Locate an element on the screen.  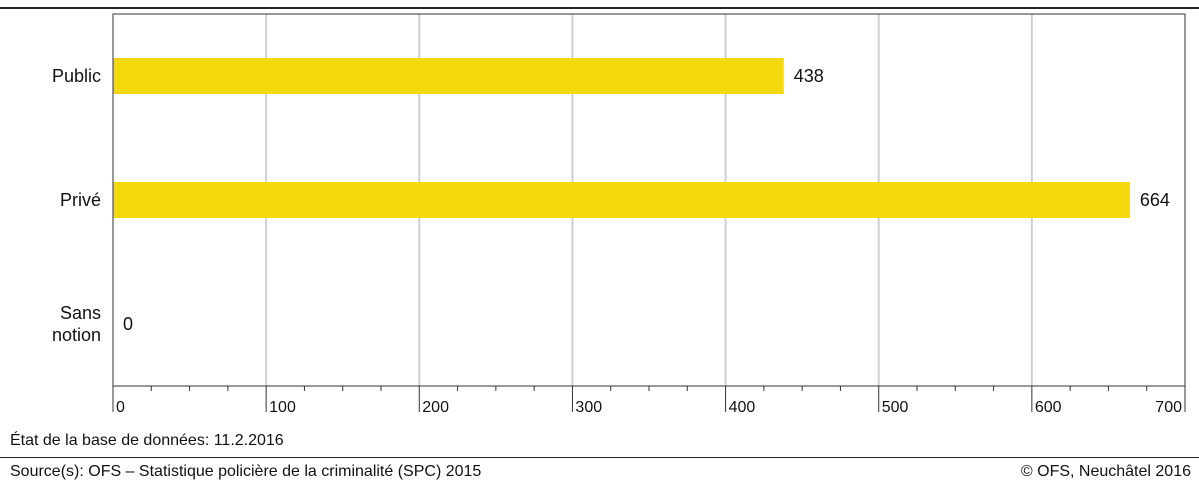
x-tick-label: 200 is located at coordinates (435, 407).